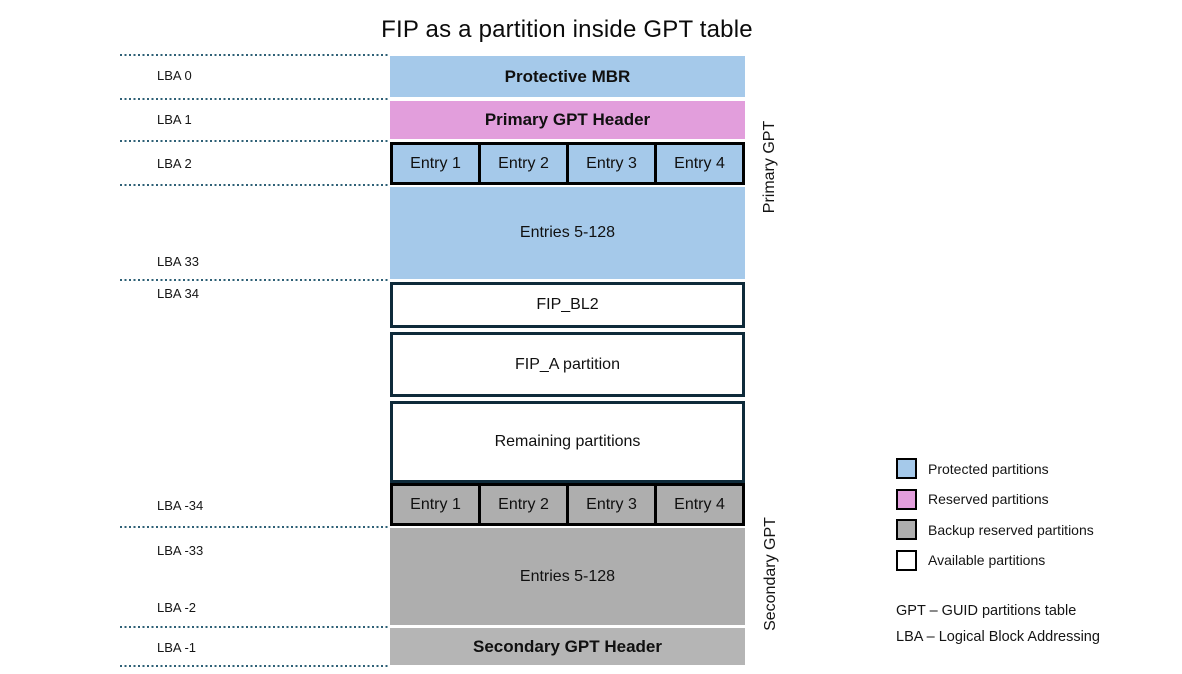  What do you see at coordinates (567, 233) in the screenshot?
I see `block-primary-entries-5-128: Entries 5-128` at bounding box center [567, 233].